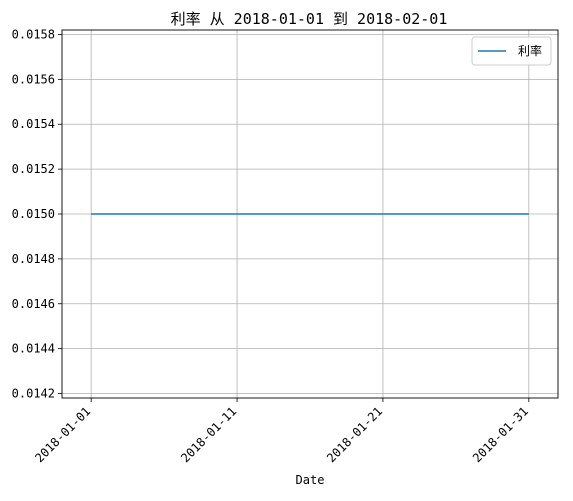 Image resolution: width=573 pixels, height=501 pixels. Describe the element at coordinates (33, 394) in the screenshot. I see `y-tick-label: 0.0142` at that location.